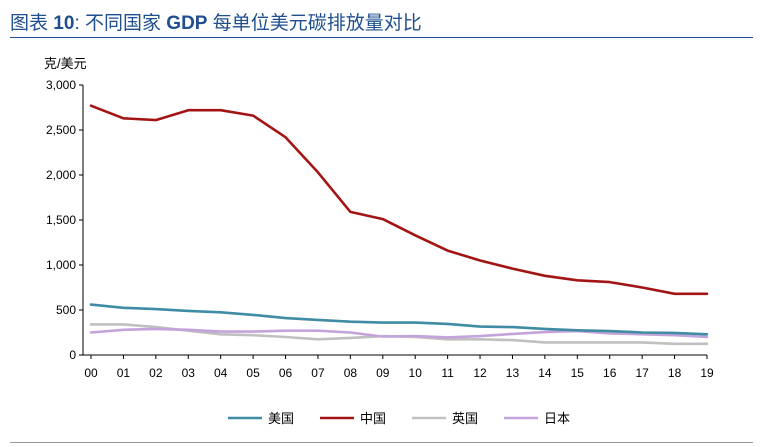 The image size is (767, 447). Describe the element at coordinates (642, 373) in the screenshot. I see `x-tick-label: 17` at that location.